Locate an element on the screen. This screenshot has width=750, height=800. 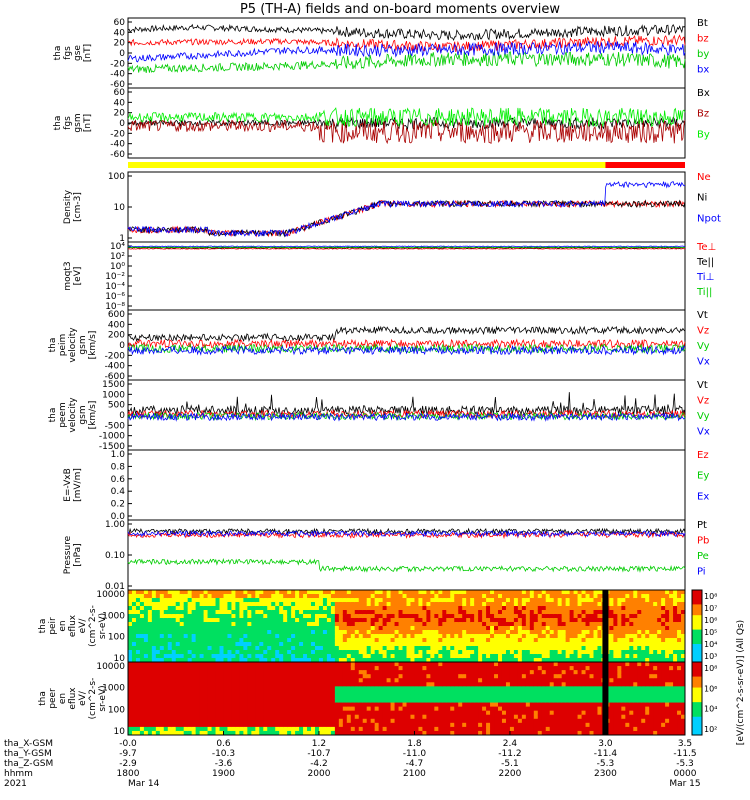
series-line-by is located at coordinates (406, 62).